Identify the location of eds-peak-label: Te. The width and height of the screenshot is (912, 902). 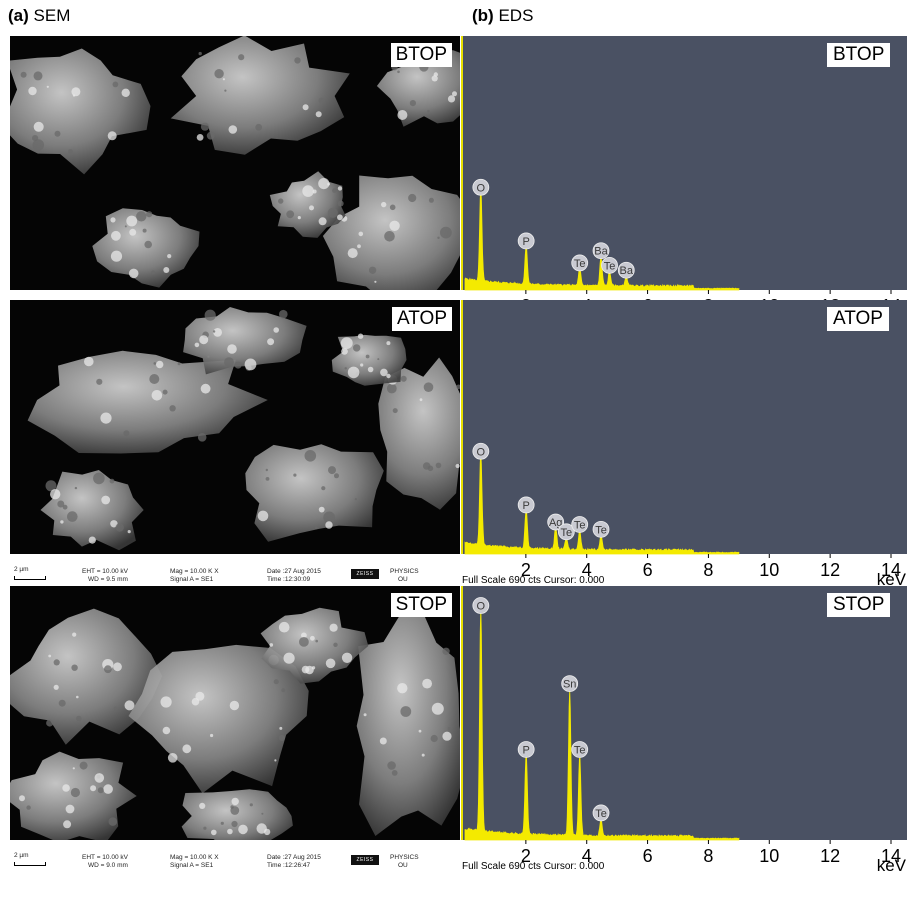
(566, 532).